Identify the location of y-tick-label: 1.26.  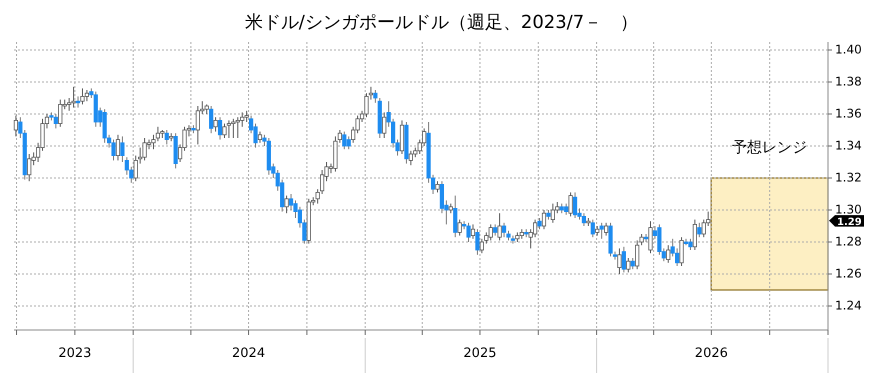
(848, 273).